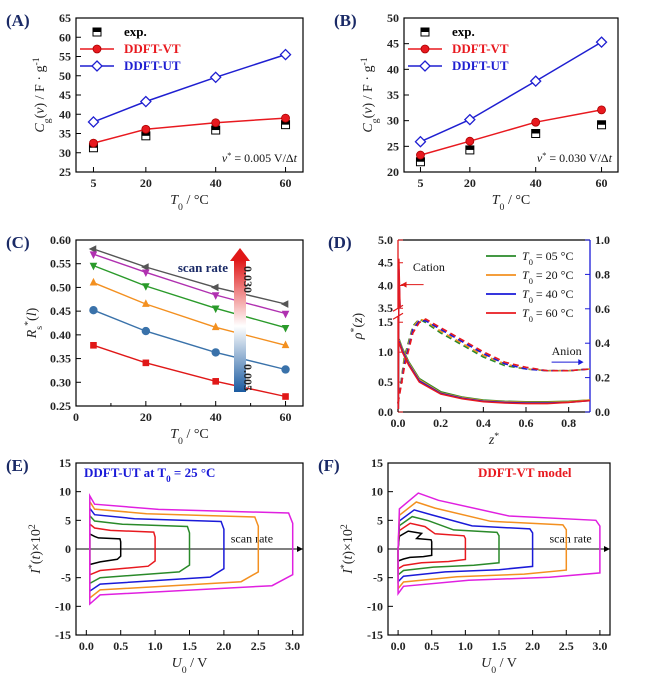 Image resolution: width=645 pixels, height=676 pixels. What do you see at coordinates (216, 417) in the screenshot?
I see `x-tick-label: 40` at bounding box center [216, 417].